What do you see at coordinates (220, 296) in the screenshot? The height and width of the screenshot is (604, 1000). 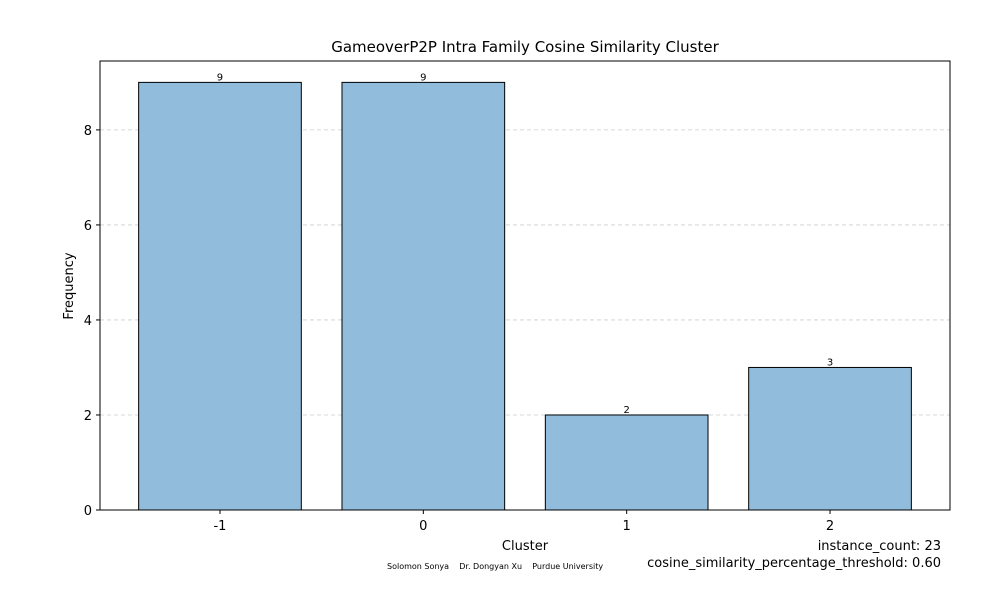 I see `bar--1` at bounding box center [220, 296].